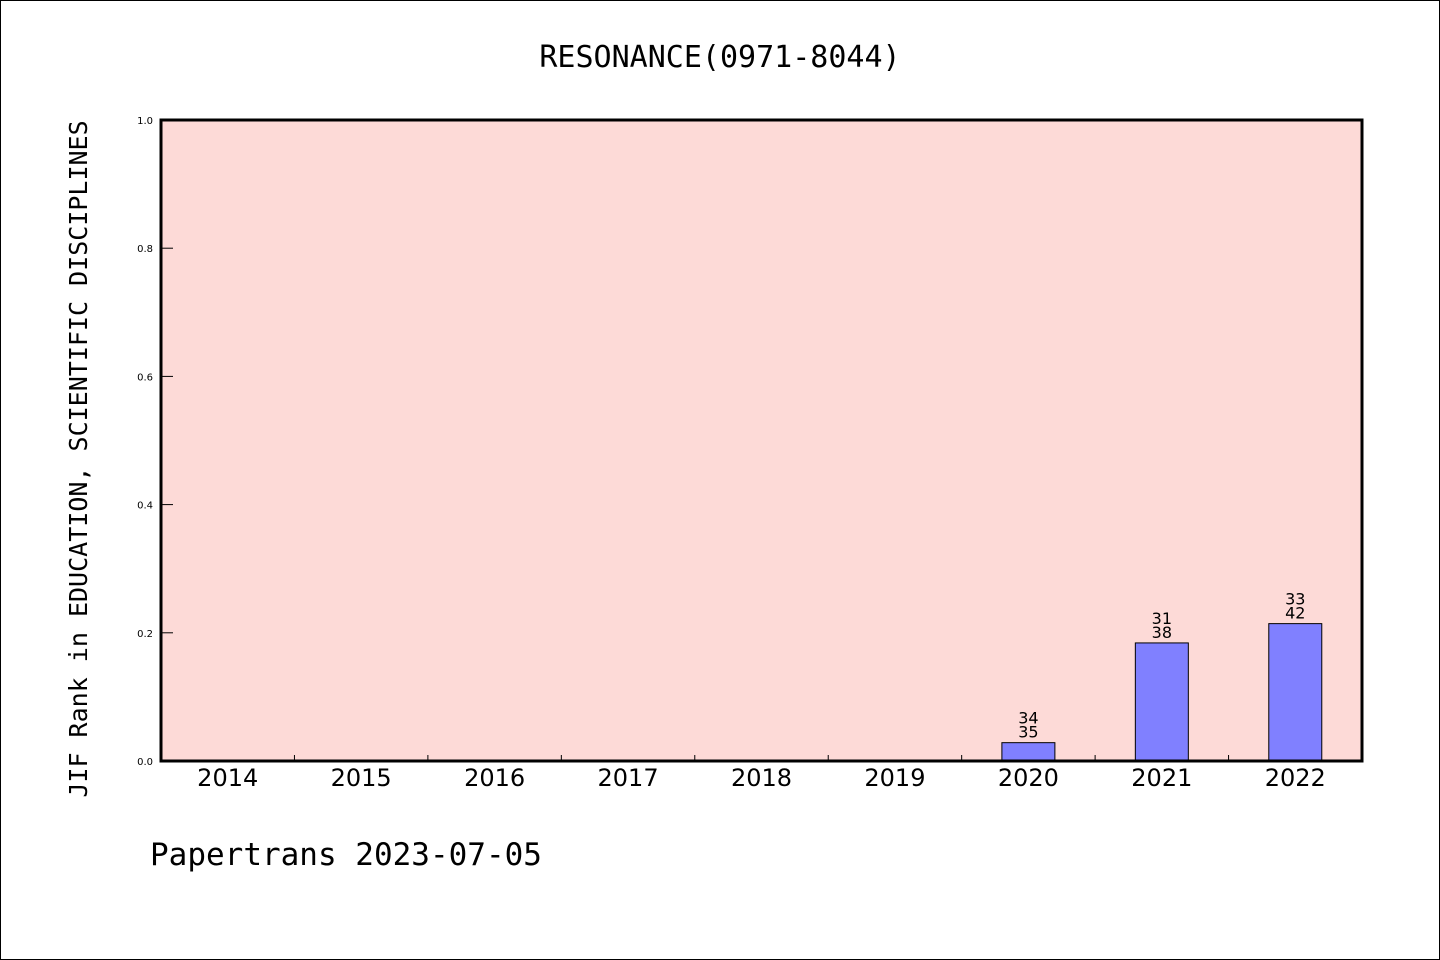 The image size is (1440, 960). I want to click on y-tick-label: 1.0, so click(145, 121).